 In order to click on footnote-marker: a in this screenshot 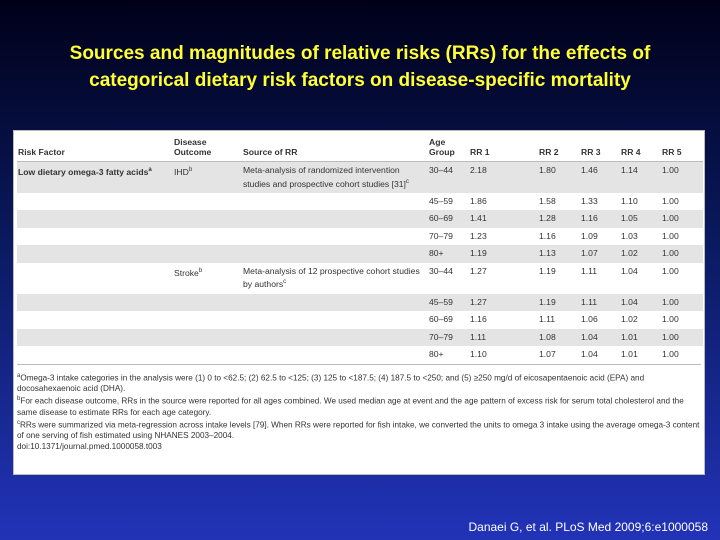, I will do `click(150, 170)`.